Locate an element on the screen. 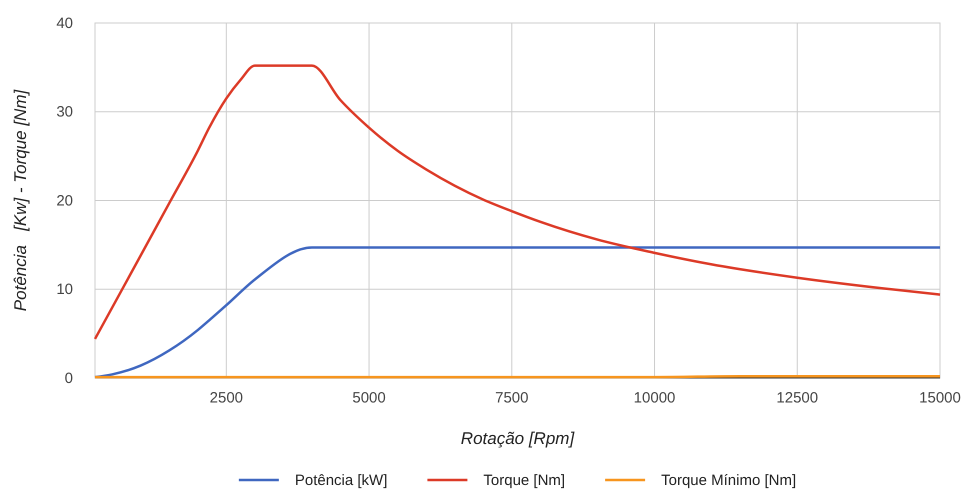  x-tick-label: 15000 is located at coordinates (940, 398).